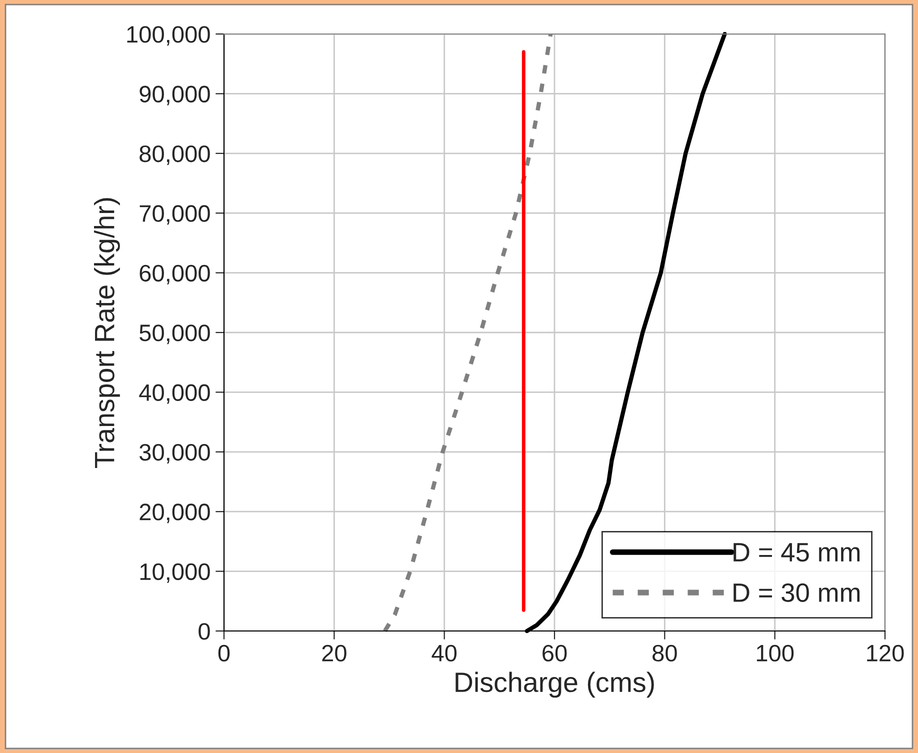 This screenshot has width=918, height=753. Describe the element at coordinates (175, 334) in the screenshot. I see `y-tick-label: 50,000` at that location.